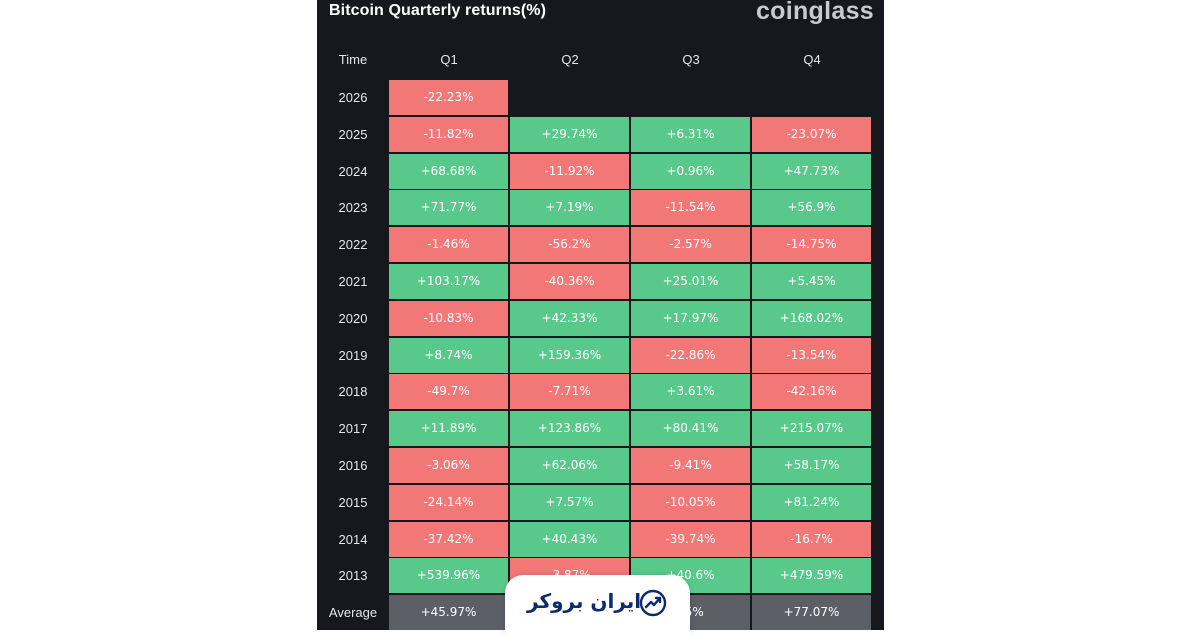 The width and height of the screenshot is (1200, 635). What do you see at coordinates (569, 465) in the screenshot?
I see `return-cell: +62.06%` at bounding box center [569, 465].